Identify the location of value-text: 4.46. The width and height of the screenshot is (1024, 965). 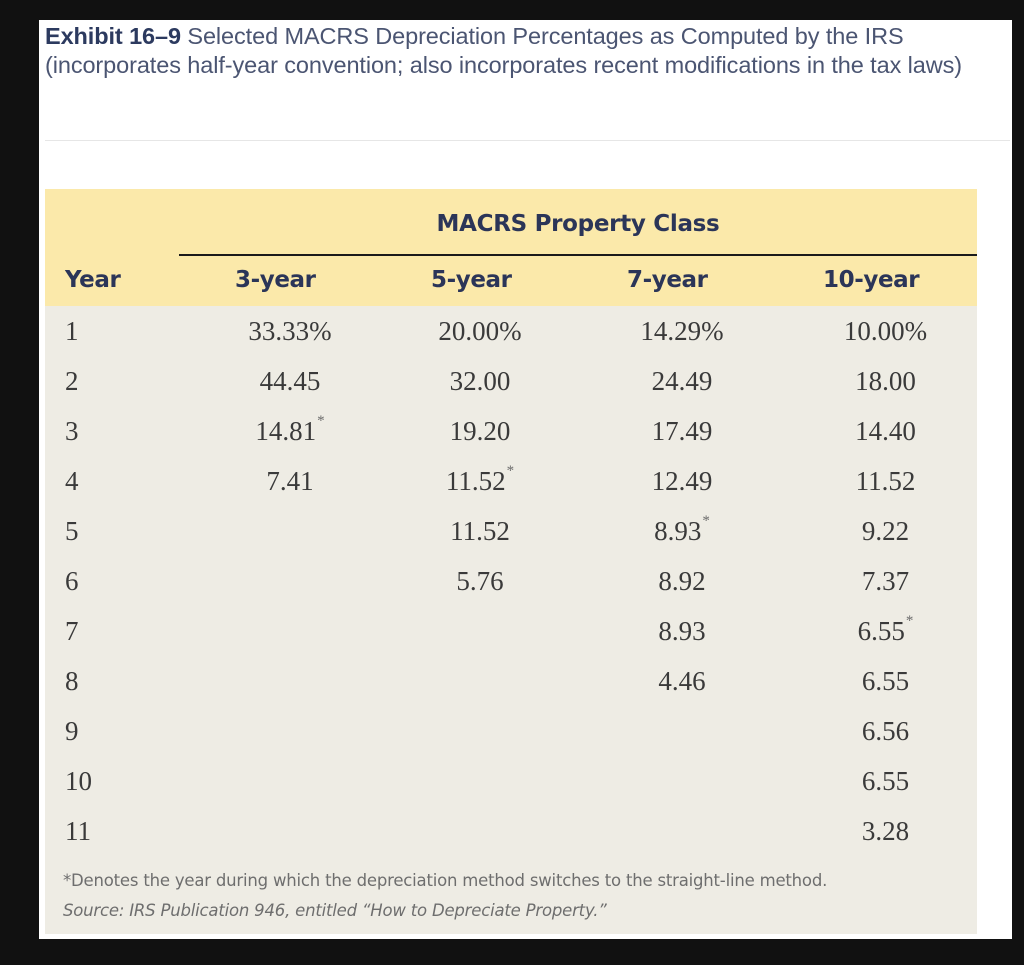
(682, 681).